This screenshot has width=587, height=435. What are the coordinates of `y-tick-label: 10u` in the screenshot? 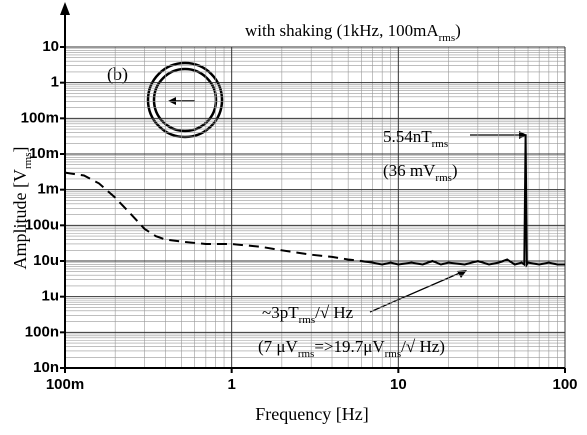 It's located at (46, 260).